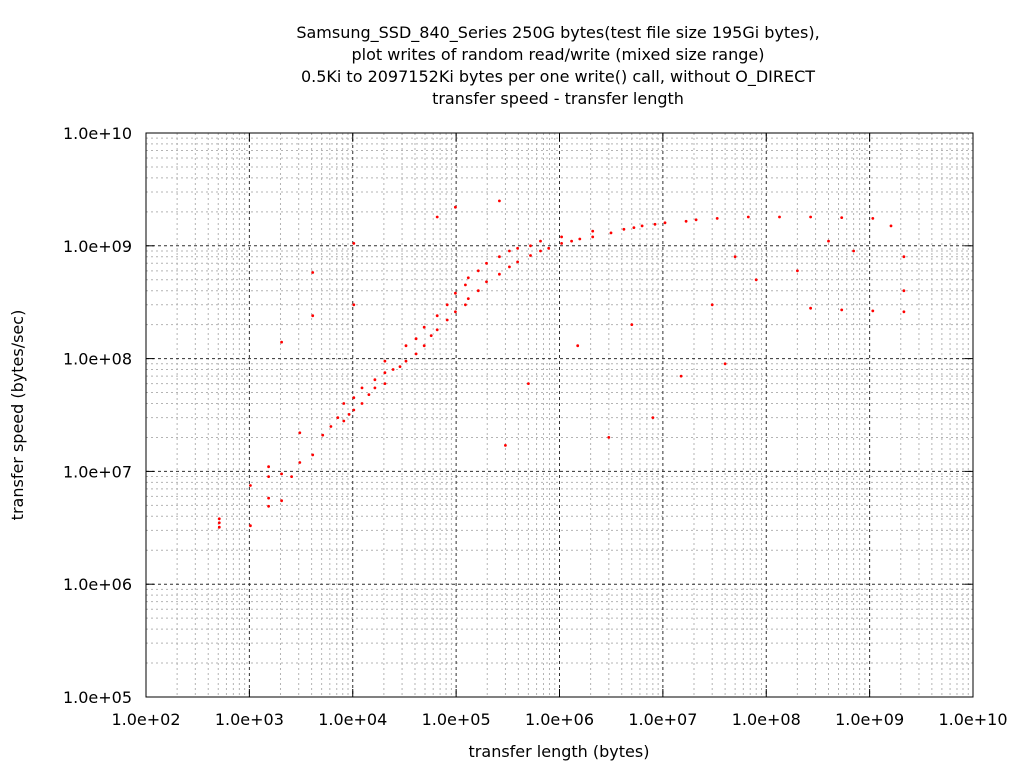 The height and width of the screenshot is (768, 1024). I want to click on x-tick-label: 1.0e+10, so click(972, 719).